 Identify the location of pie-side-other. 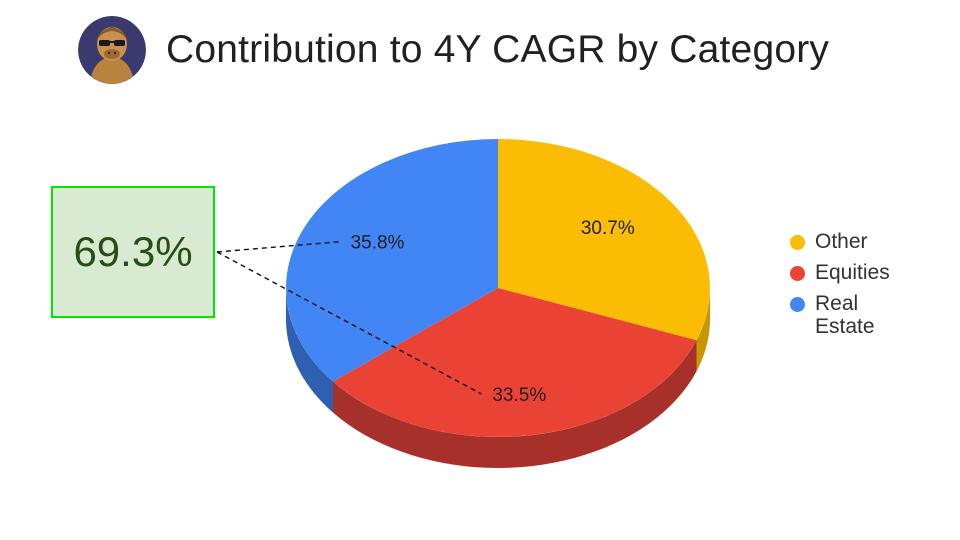
(703, 330).